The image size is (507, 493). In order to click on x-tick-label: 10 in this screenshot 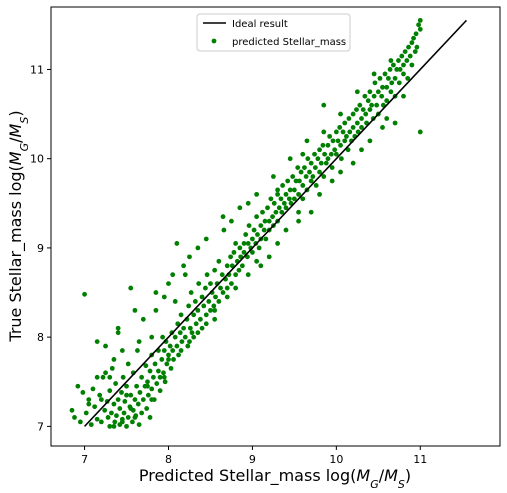, I will do `click(336, 459)`.